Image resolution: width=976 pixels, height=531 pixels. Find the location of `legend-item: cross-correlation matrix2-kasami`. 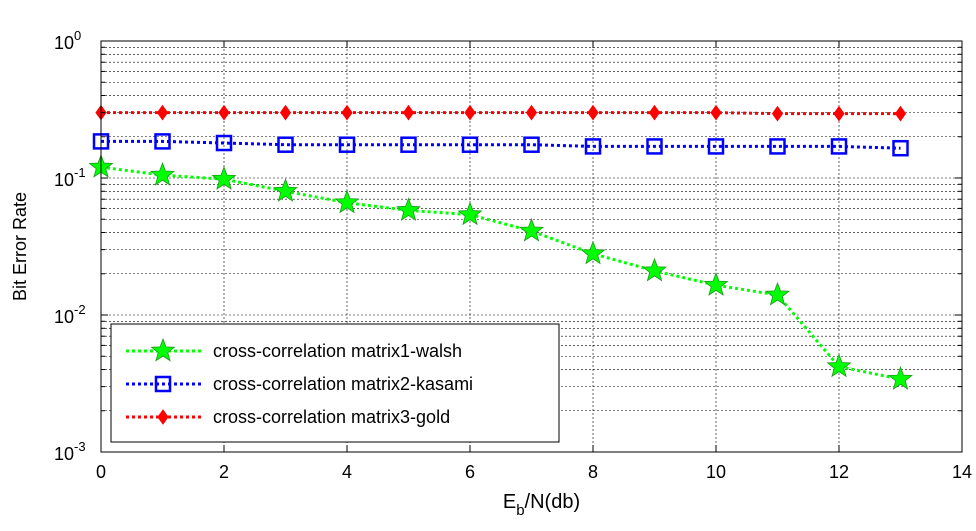

legend-item: cross-correlation matrix2-kasami is located at coordinates (299, 384).